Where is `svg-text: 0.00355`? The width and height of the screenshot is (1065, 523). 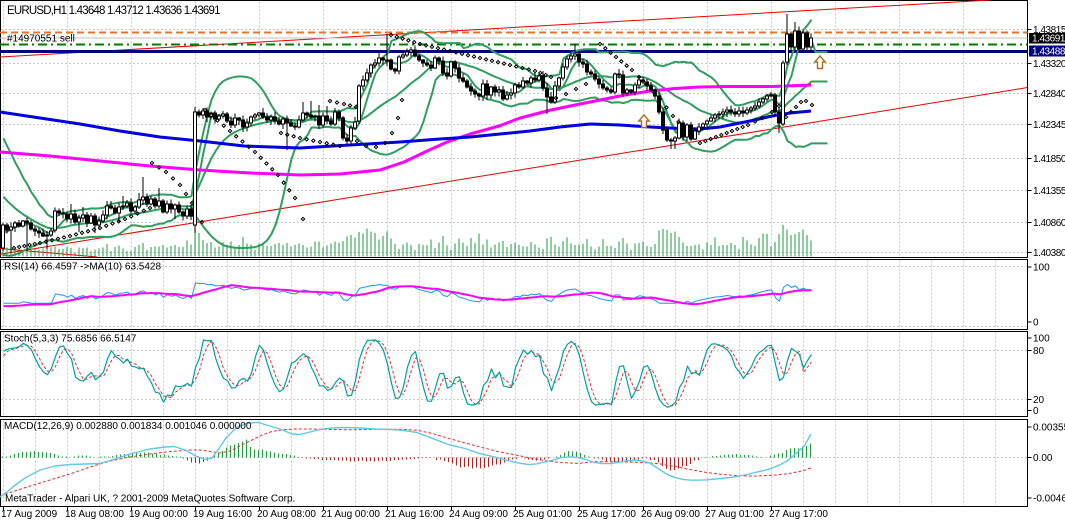 svg-text: 0.00355 is located at coordinates (1049, 428).